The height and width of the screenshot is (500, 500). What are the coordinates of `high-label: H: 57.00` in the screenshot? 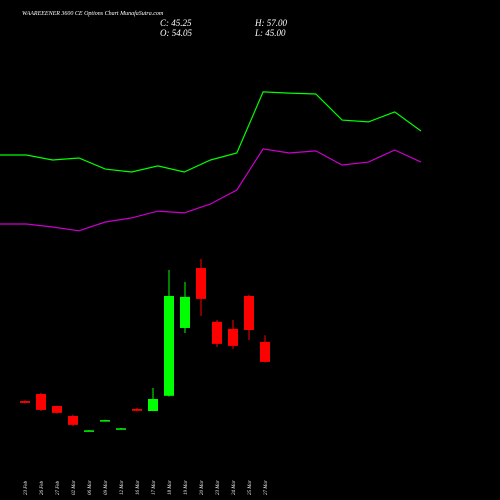 It's located at (270, 23).